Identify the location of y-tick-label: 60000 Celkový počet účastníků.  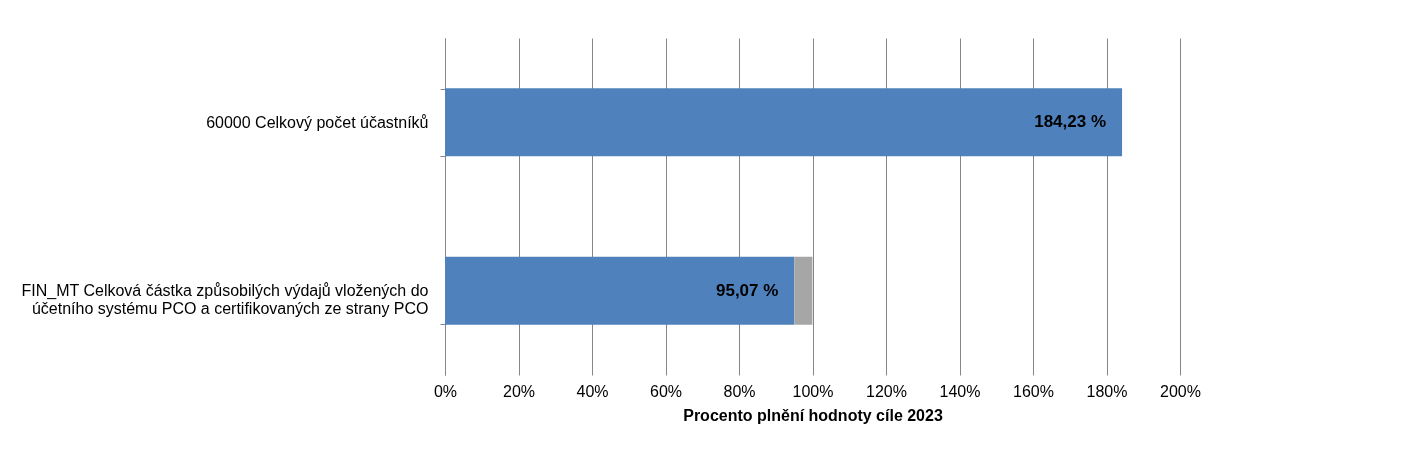
(317, 122).